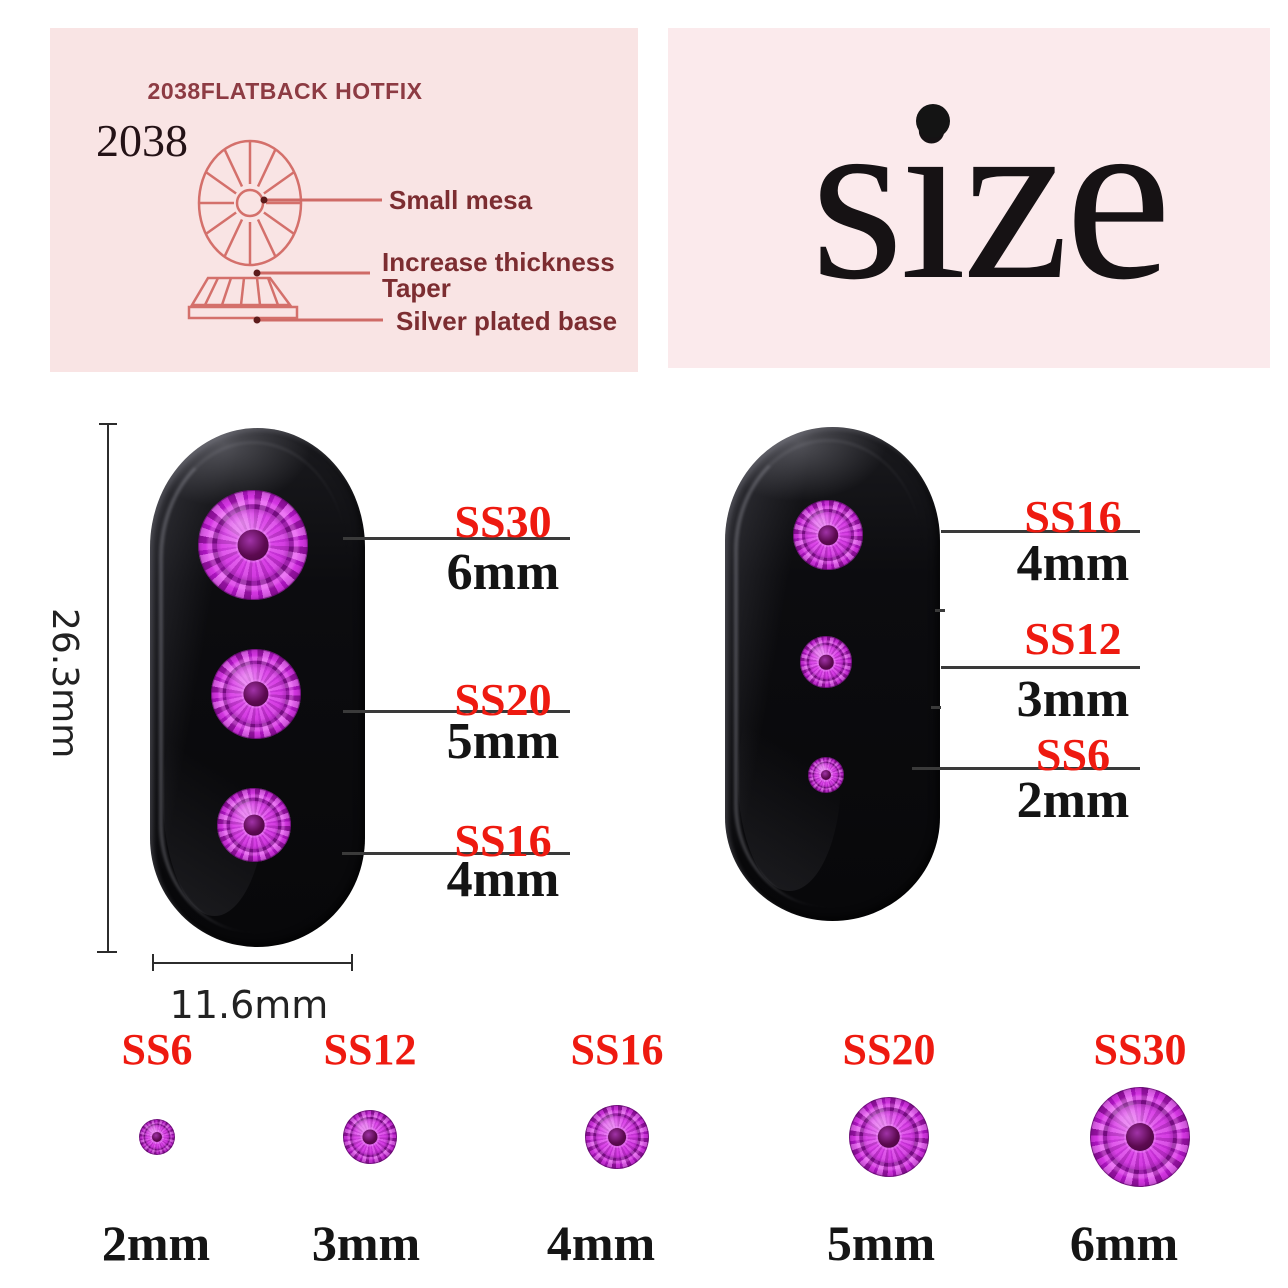 The height and width of the screenshot is (1288, 1288). I want to click on rhinestone-ss30, so click(253, 545).